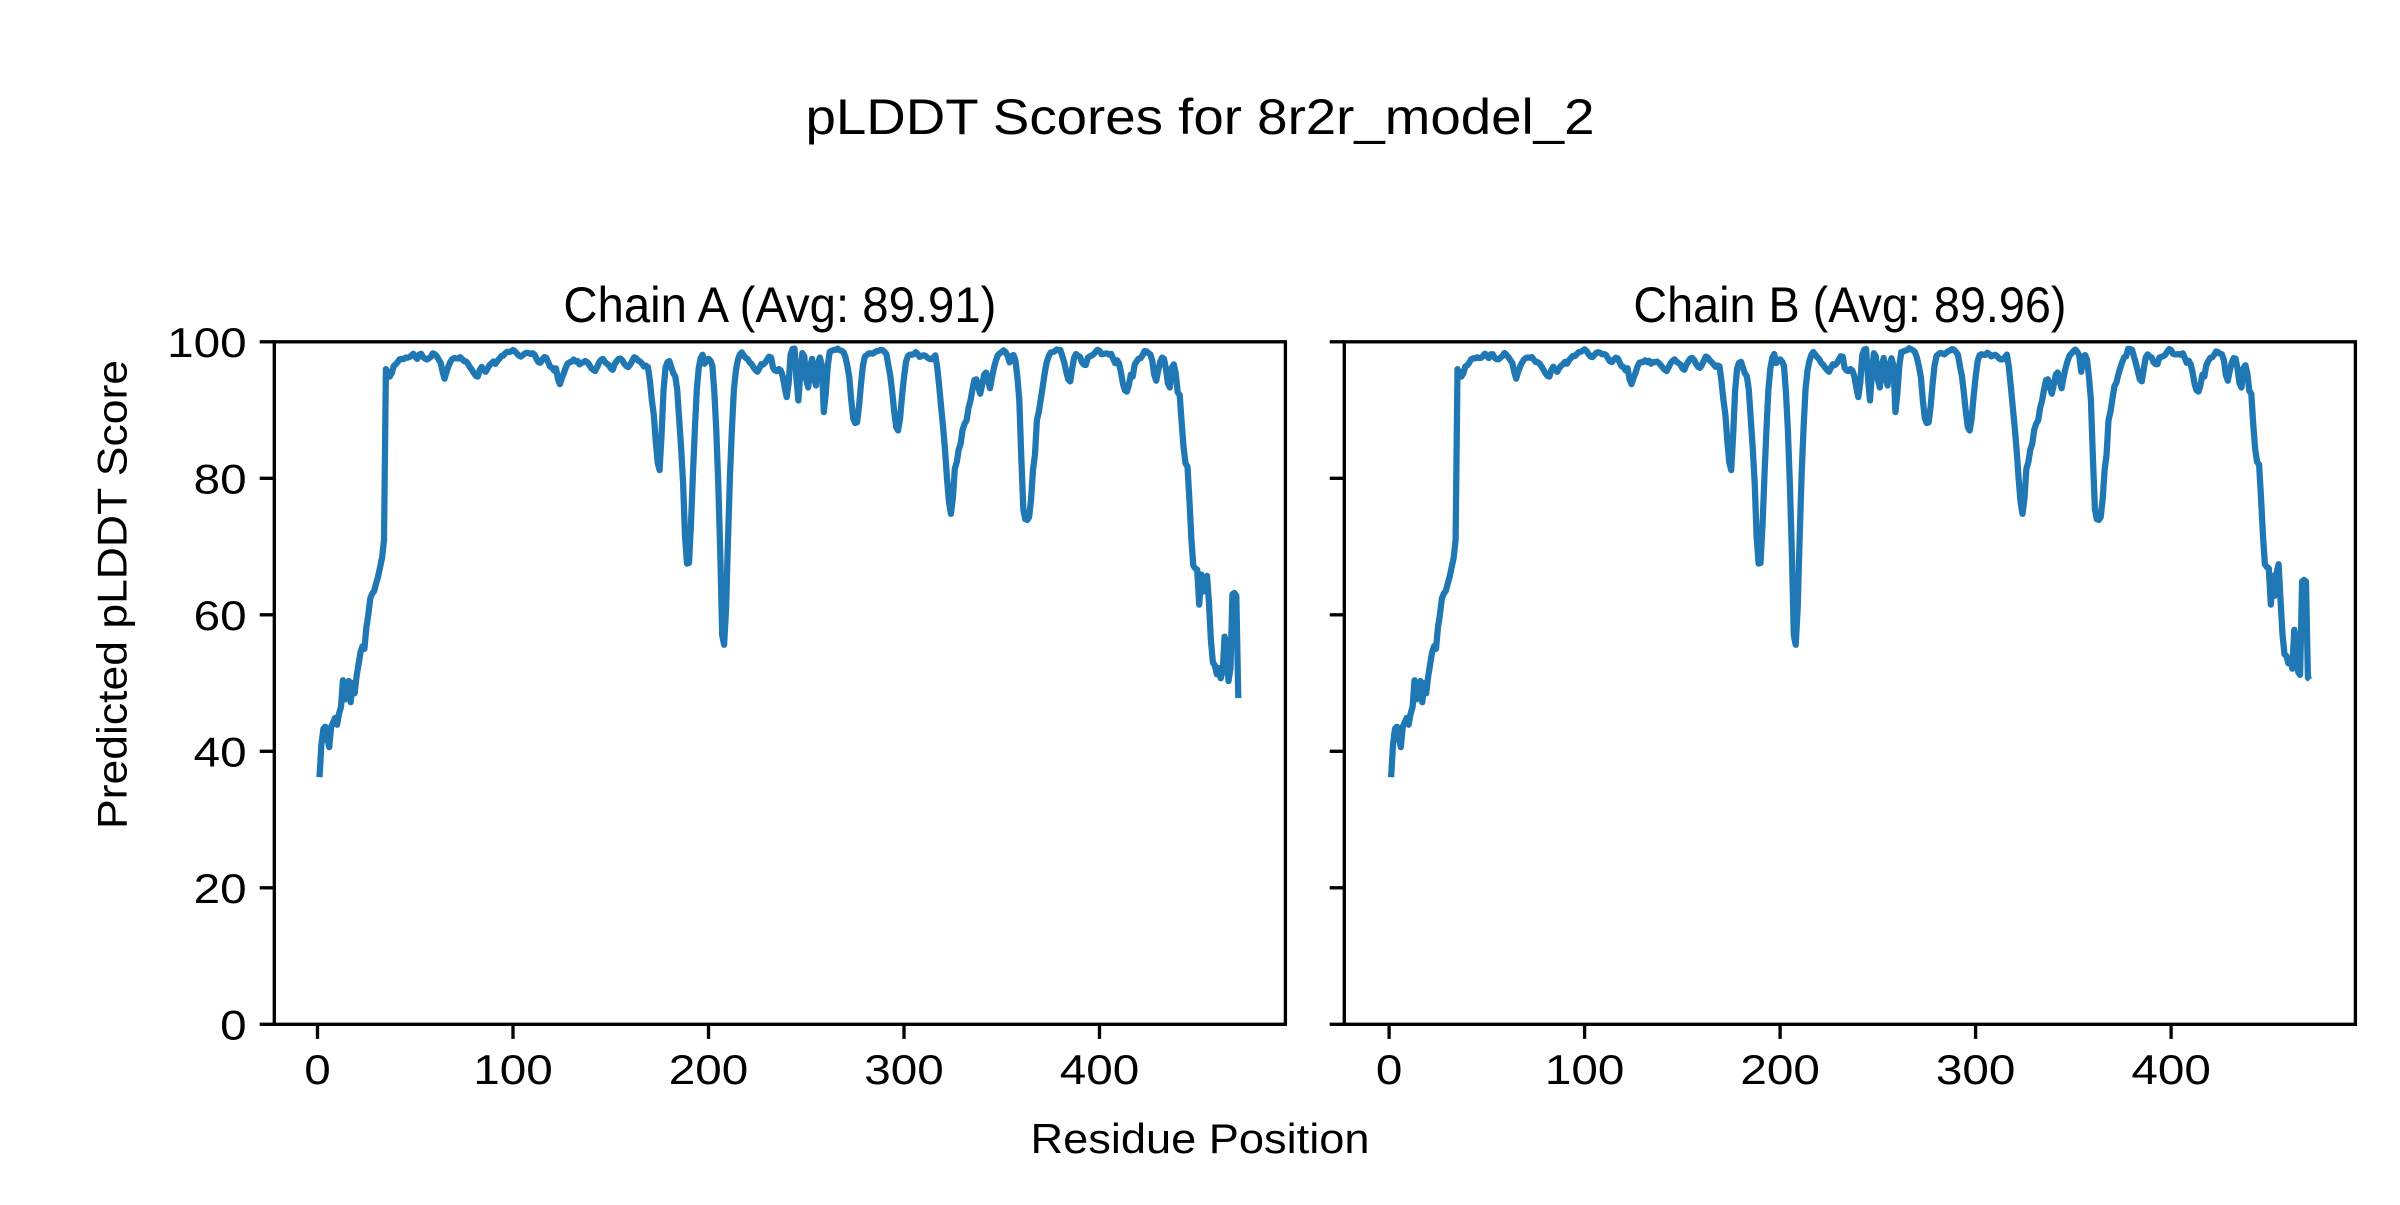 This screenshot has height=1205, width=2400. I want to click on svg-text: Chain B (Avg: 89.96), so click(1849, 305).